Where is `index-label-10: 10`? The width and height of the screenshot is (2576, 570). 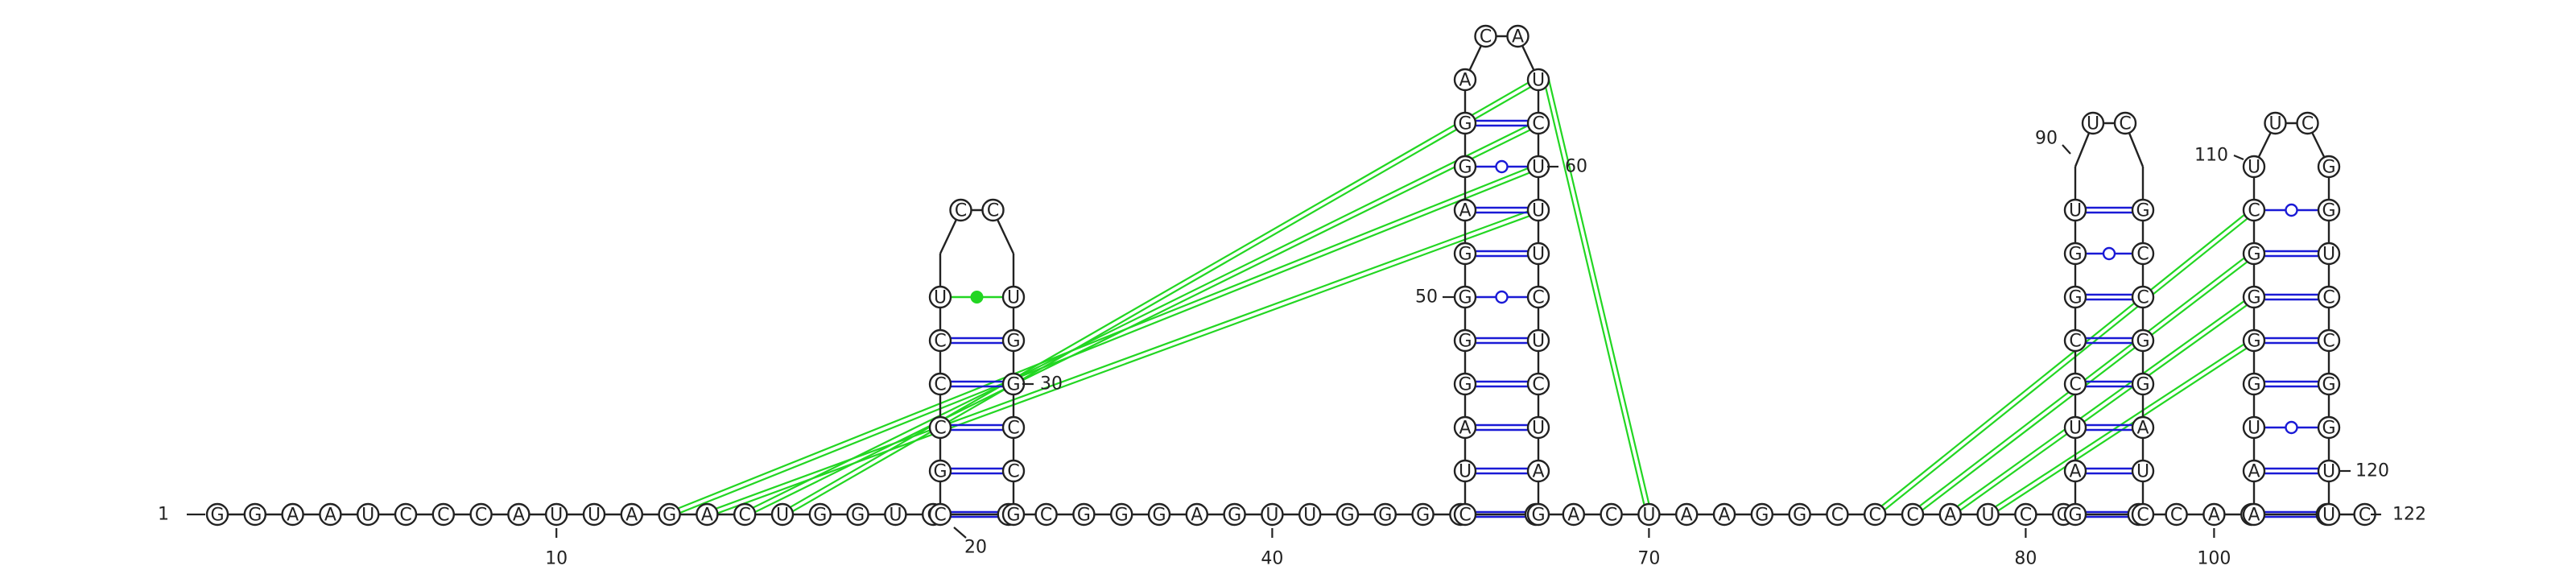 index-label-10: 10 is located at coordinates (556, 559).